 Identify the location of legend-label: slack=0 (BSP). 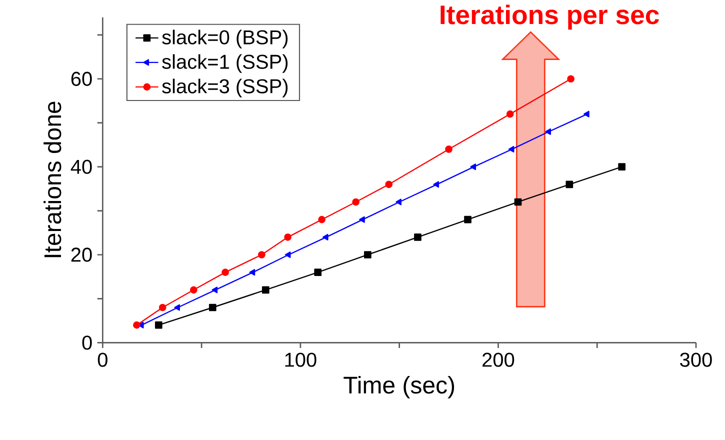
(225, 39).